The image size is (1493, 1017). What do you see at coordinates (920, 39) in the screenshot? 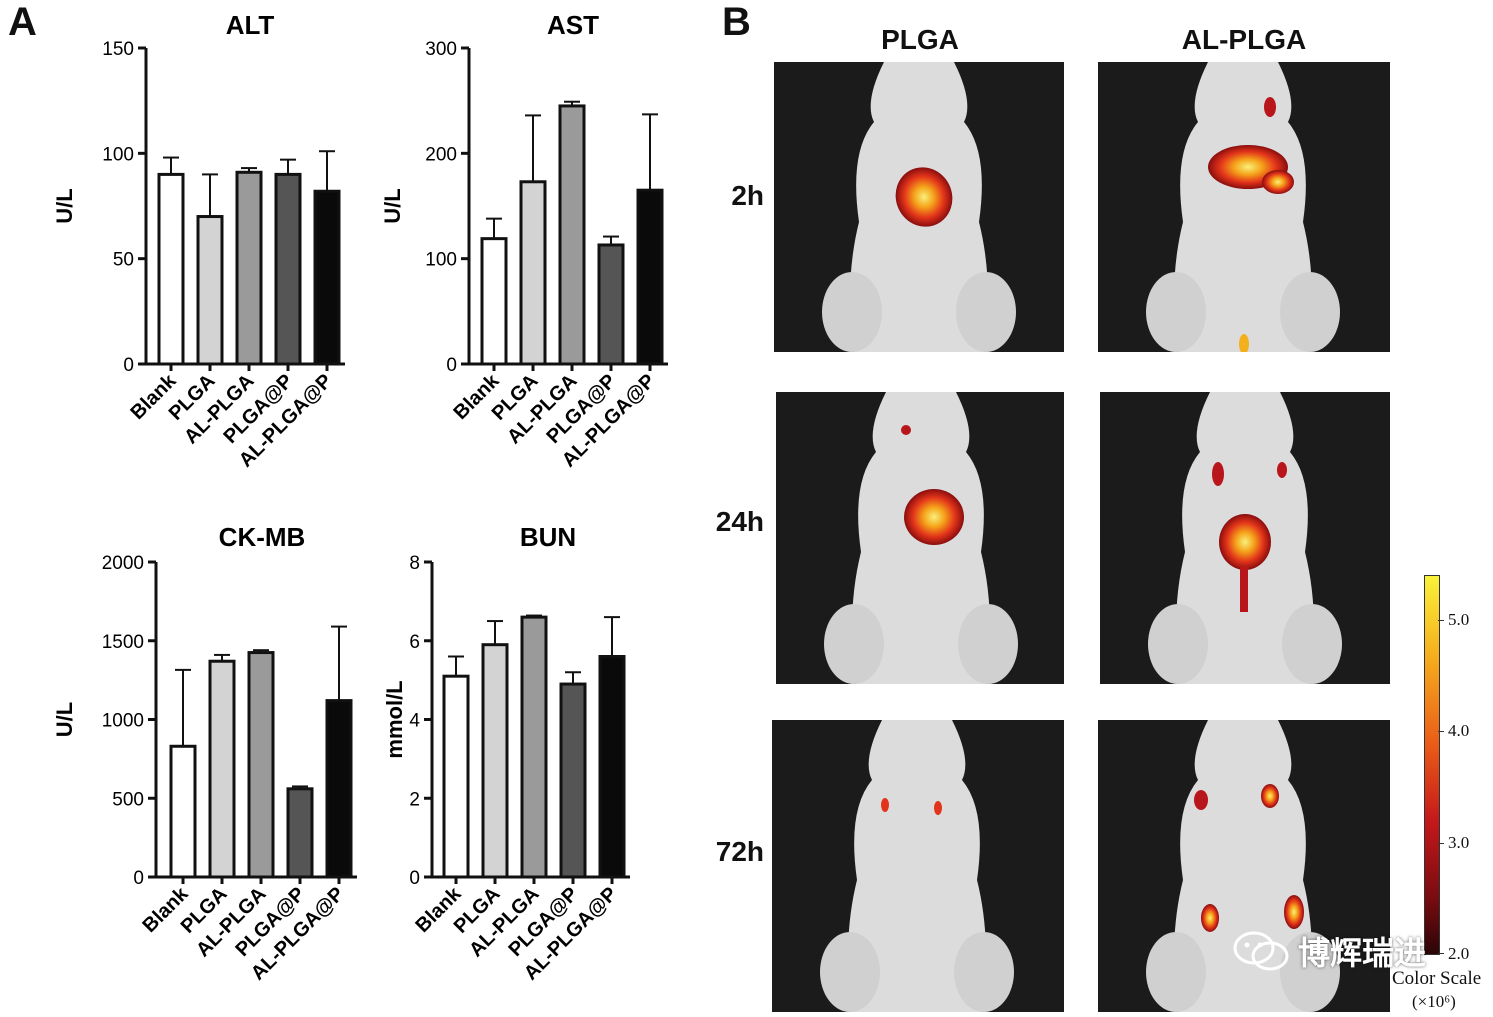
I see `column-title-plga: PLGA` at bounding box center [920, 39].